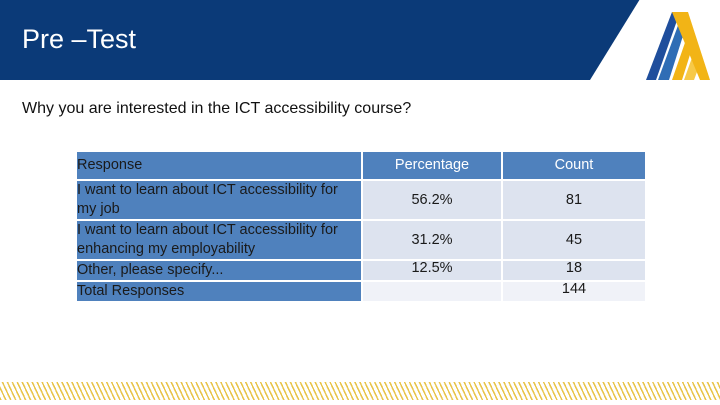 The height and width of the screenshot is (405, 720). What do you see at coordinates (432, 240) in the screenshot?
I see `percentage-cell: 31.2%` at bounding box center [432, 240].